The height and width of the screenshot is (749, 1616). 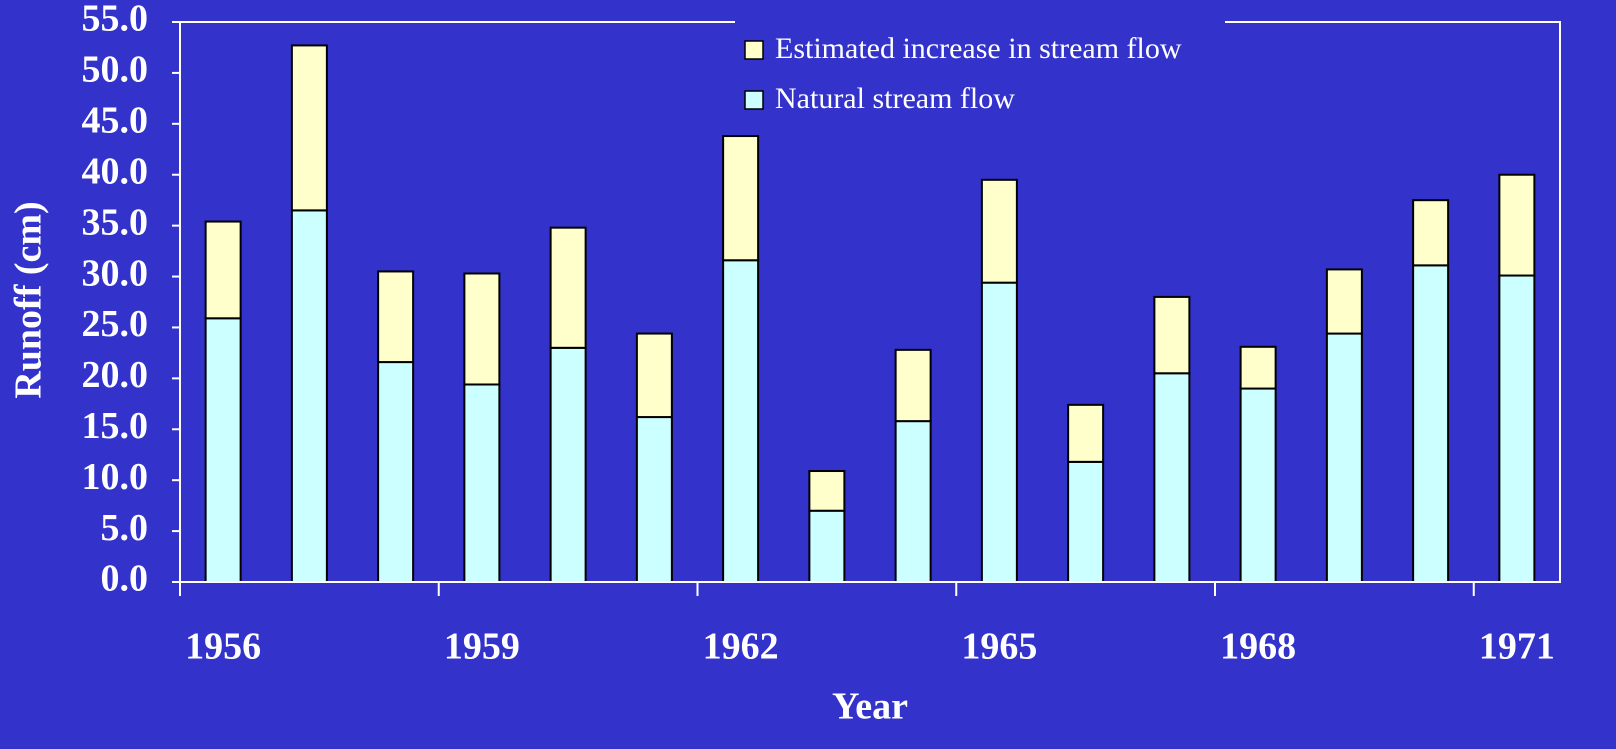 I want to click on x-tick-label: 1965, so click(x=999, y=647).